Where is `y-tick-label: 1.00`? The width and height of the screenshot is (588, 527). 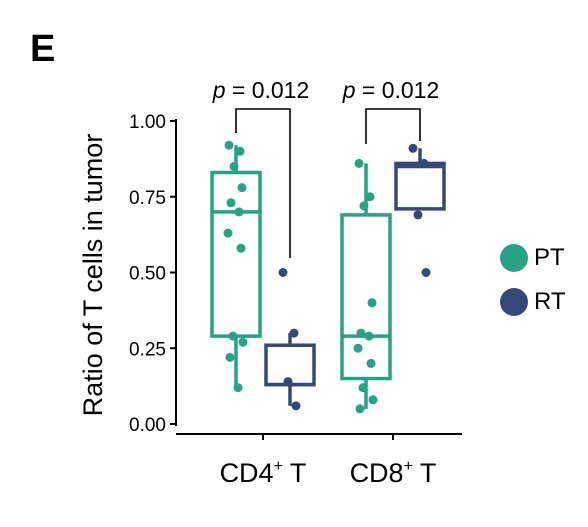
y-tick-label: 1.00 is located at coordinates (147, 122).